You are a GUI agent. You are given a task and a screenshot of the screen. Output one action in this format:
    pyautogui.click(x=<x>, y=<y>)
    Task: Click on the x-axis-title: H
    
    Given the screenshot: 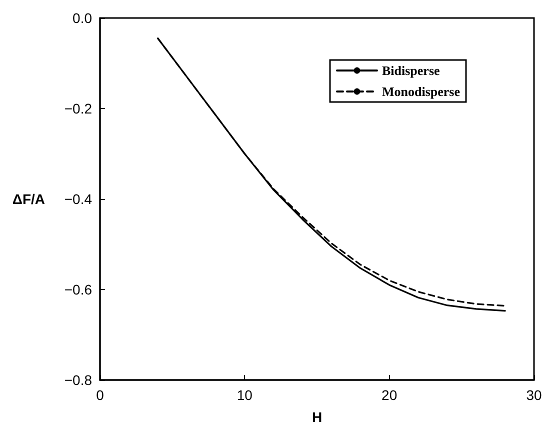 What is the action you would take?
    pyautogui.click(x=317, y=417)
    